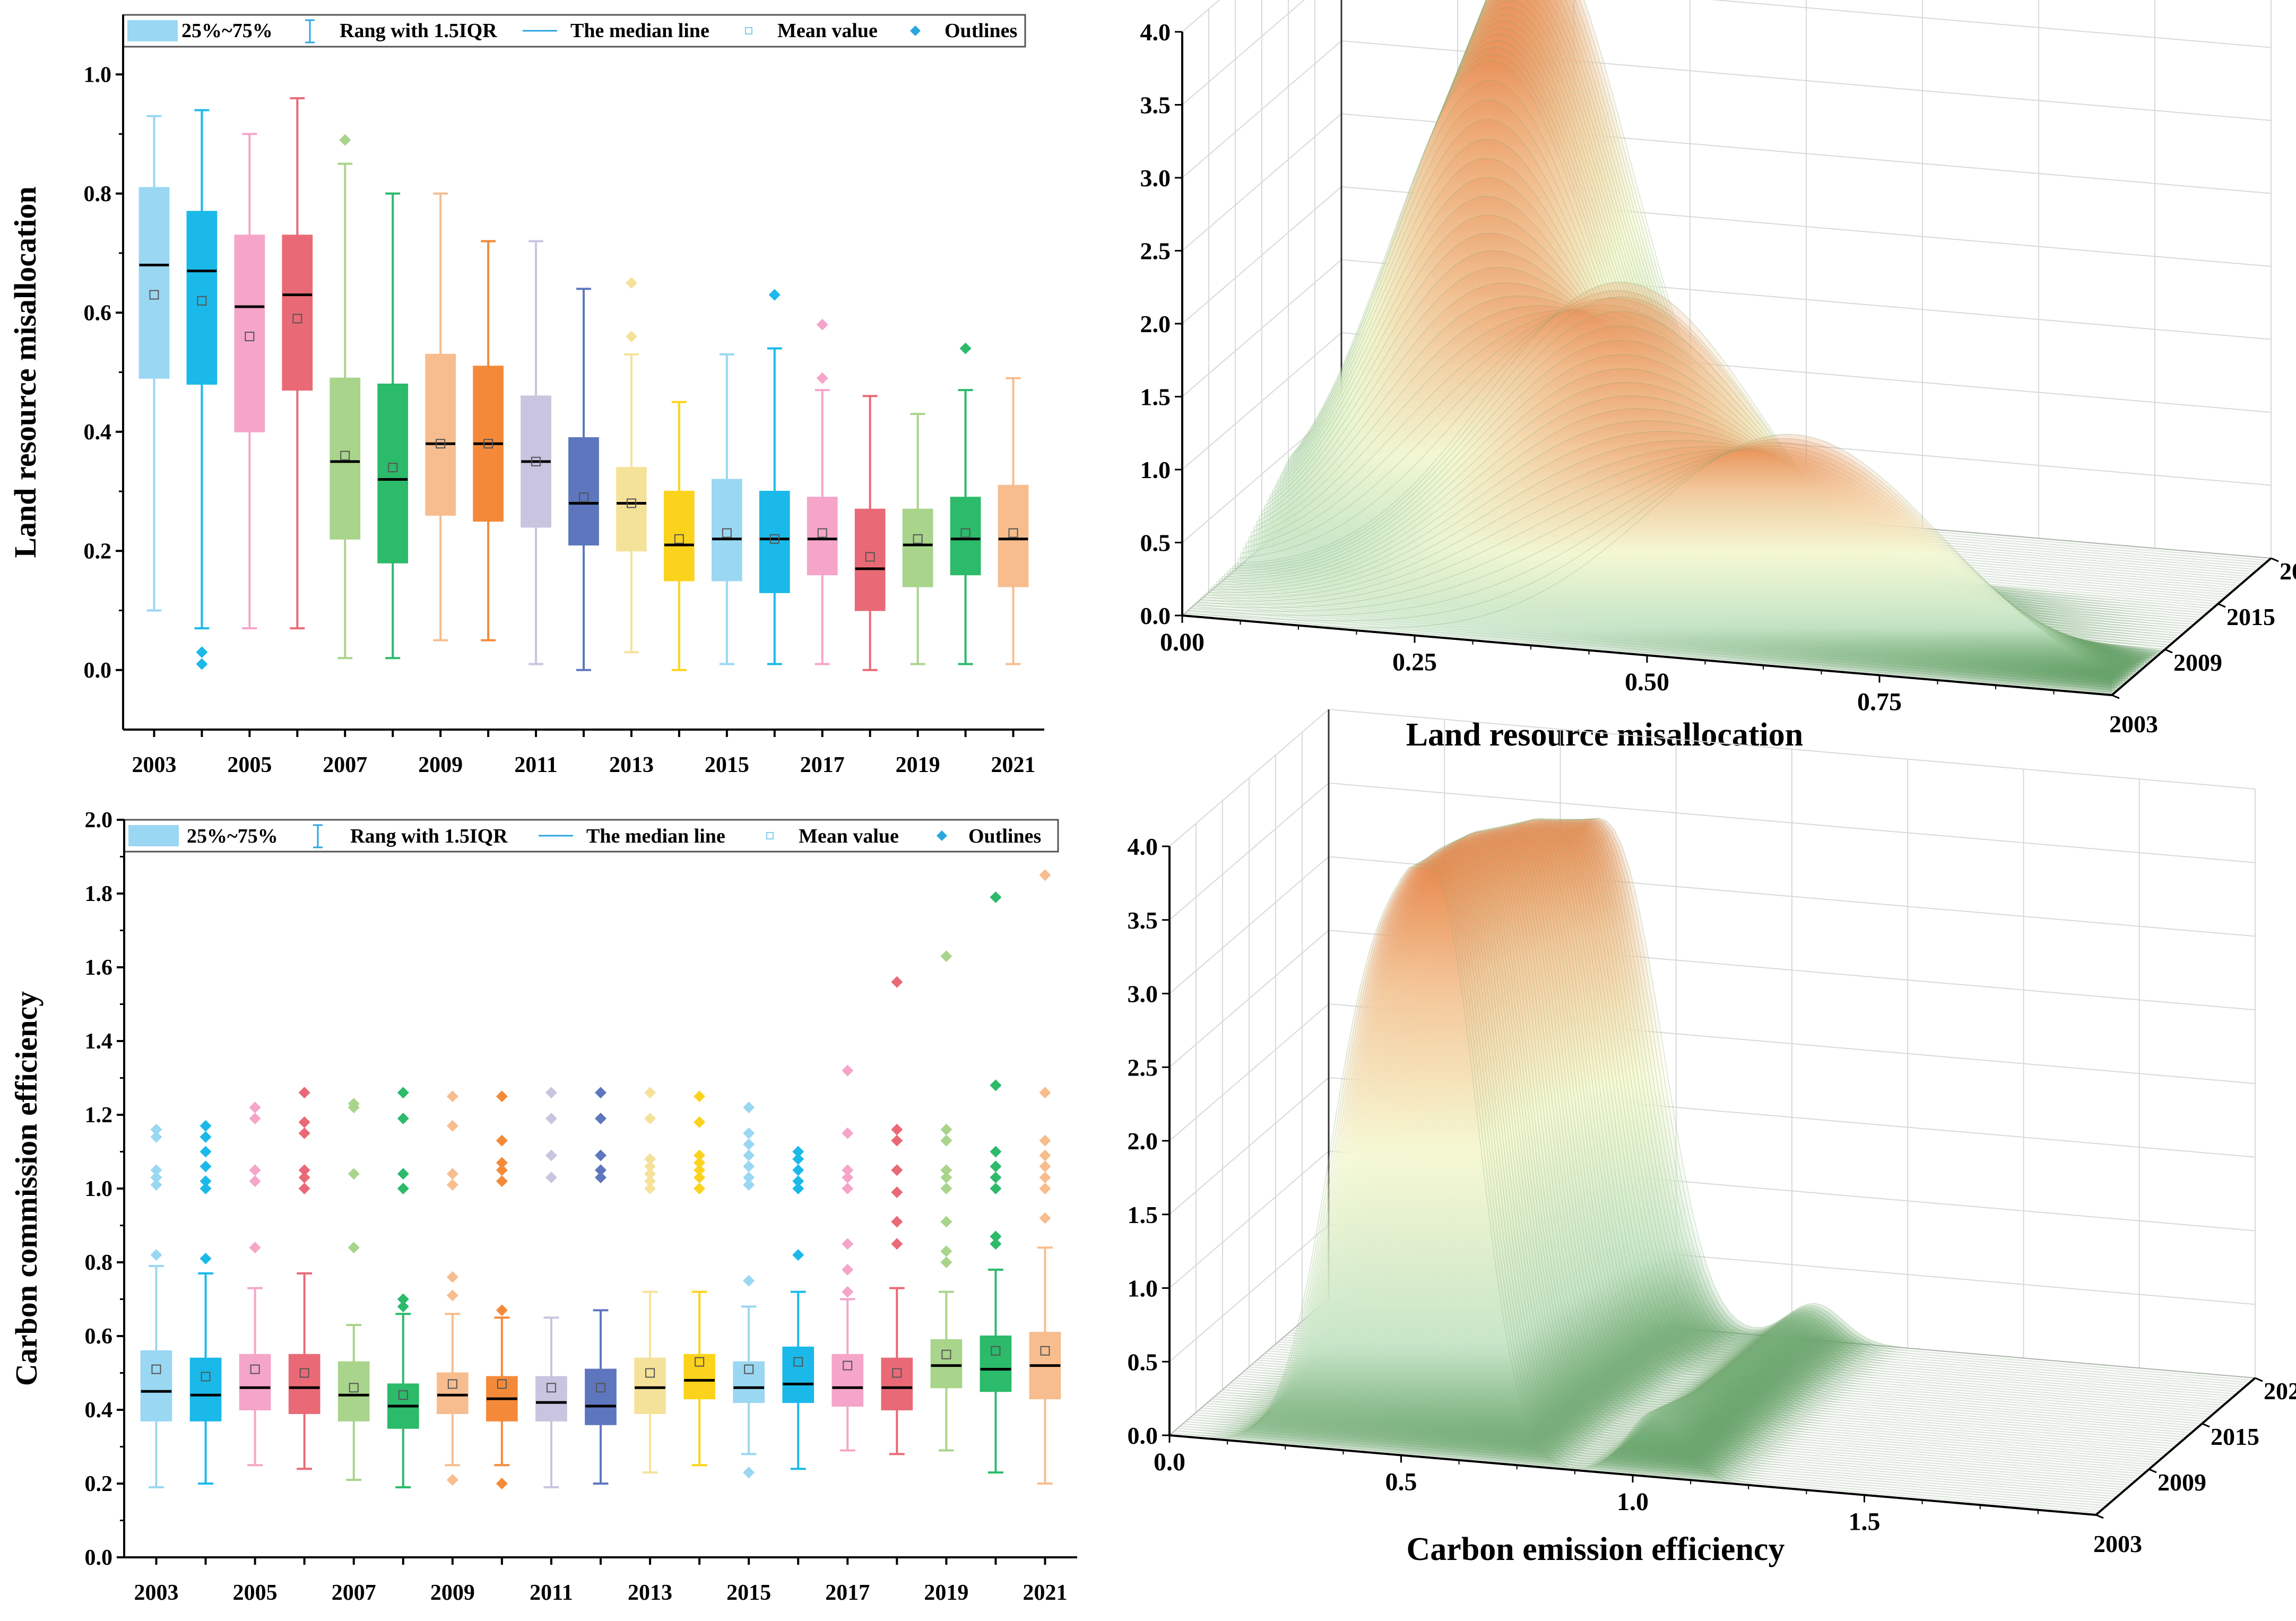  Describe the element at coordinates (1879, 702) in the screenshot. I see `x-tick-label: 0.75` at that location.